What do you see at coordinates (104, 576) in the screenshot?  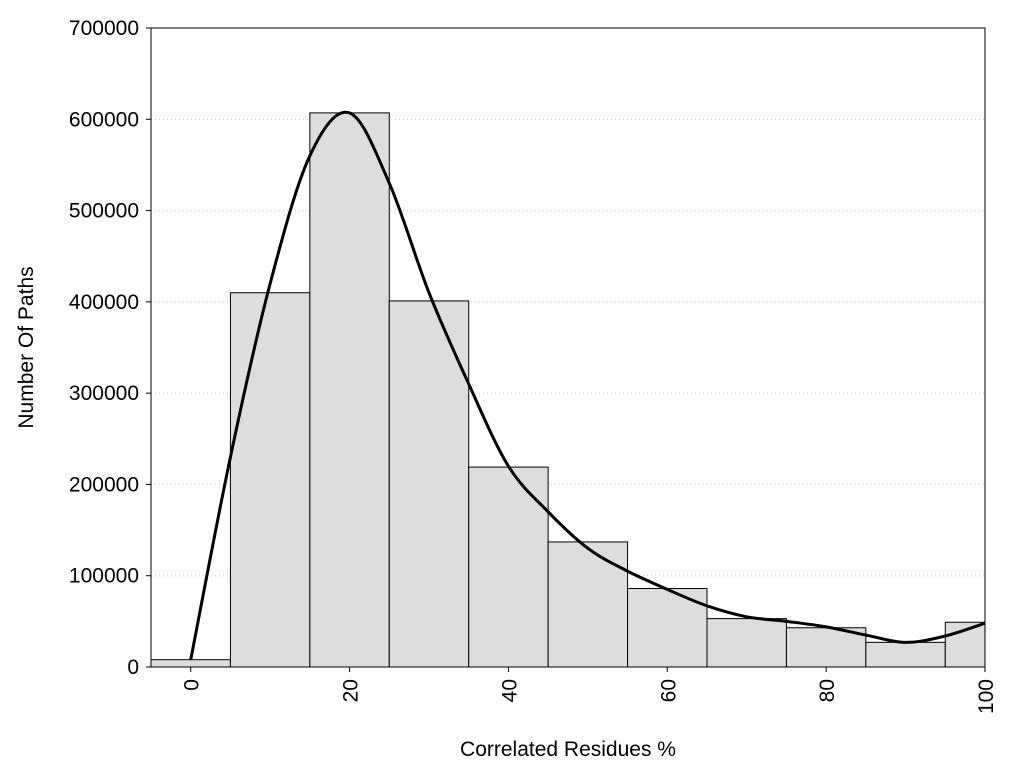 I see `y-tick-label: 100000` at bounding box center [104, 576].